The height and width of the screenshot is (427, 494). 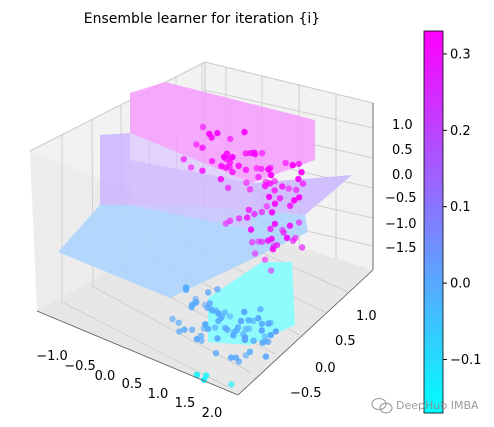 I want to click on colorbar-ticks: 0.3 0.2 0.1 0.0 −0.1, so click(x=462, y=207).